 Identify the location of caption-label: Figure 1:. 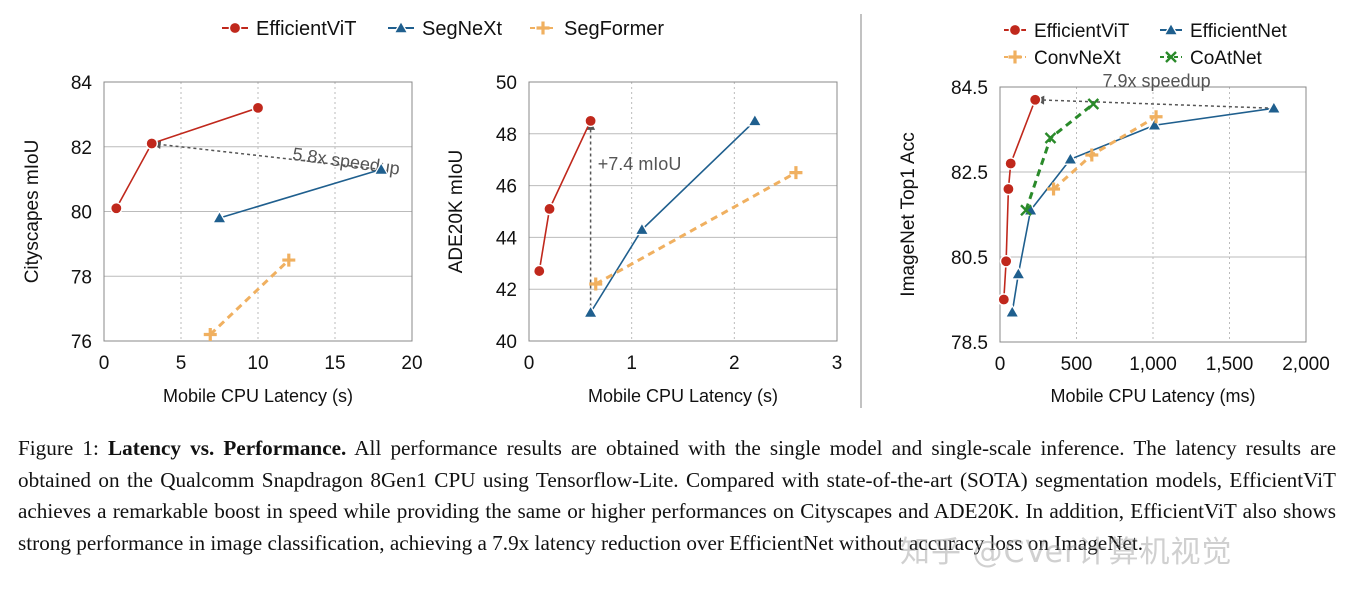
(63, 448).